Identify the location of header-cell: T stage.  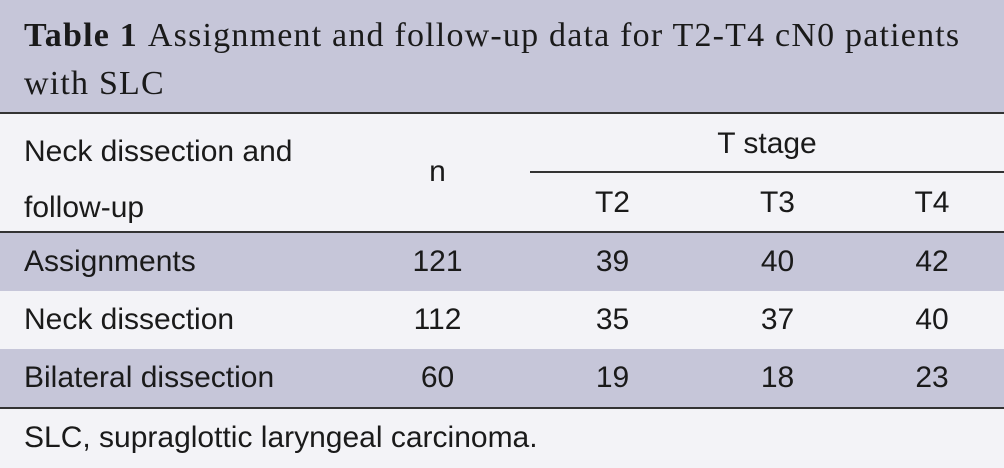
(767, 143).